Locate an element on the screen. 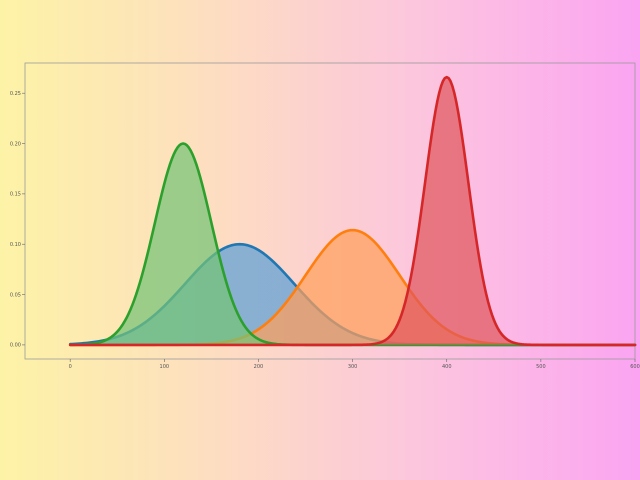 The width and height of the screenshot is (640, 480). x-tick-label: 0 is located at coordinates (70, 367).